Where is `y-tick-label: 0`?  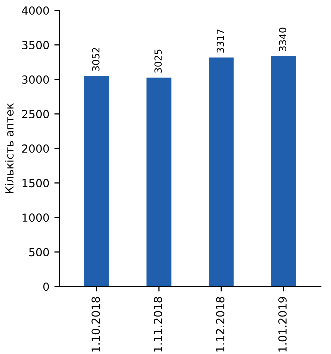 y-tick-label: 0 is located at coordinates (47, 287).